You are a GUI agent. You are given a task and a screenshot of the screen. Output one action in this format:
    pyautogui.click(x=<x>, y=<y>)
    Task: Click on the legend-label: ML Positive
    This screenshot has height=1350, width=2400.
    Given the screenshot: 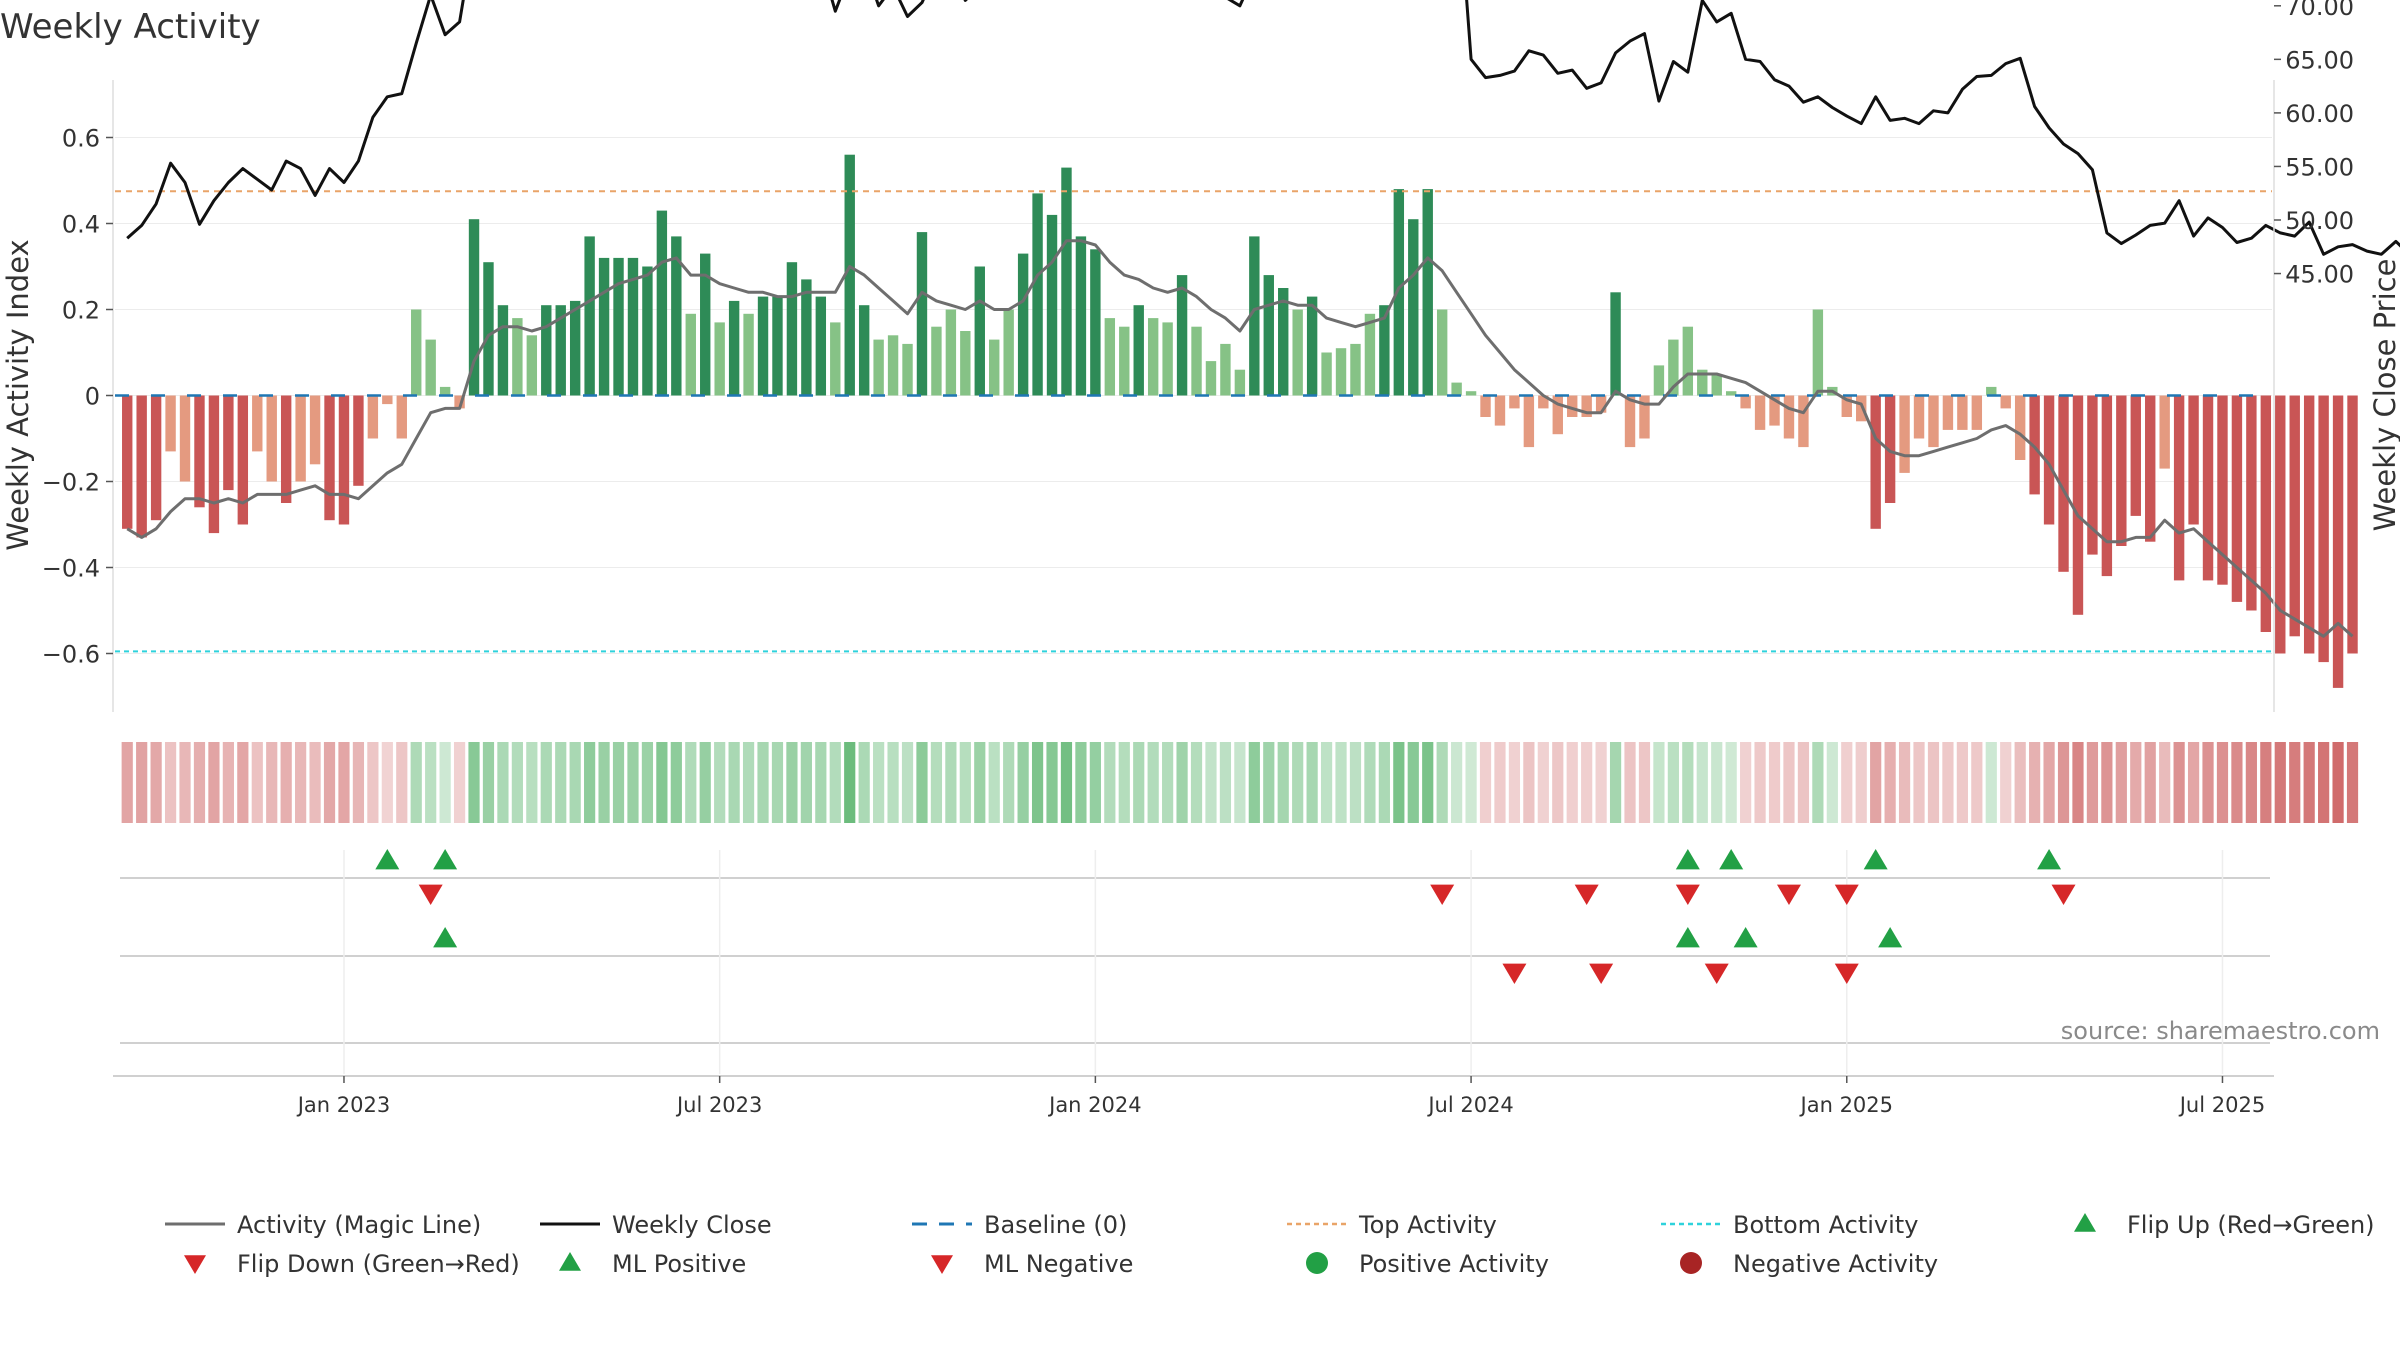 What is the action you would take?
    pyautogui.click(x=679, y=1264)
    